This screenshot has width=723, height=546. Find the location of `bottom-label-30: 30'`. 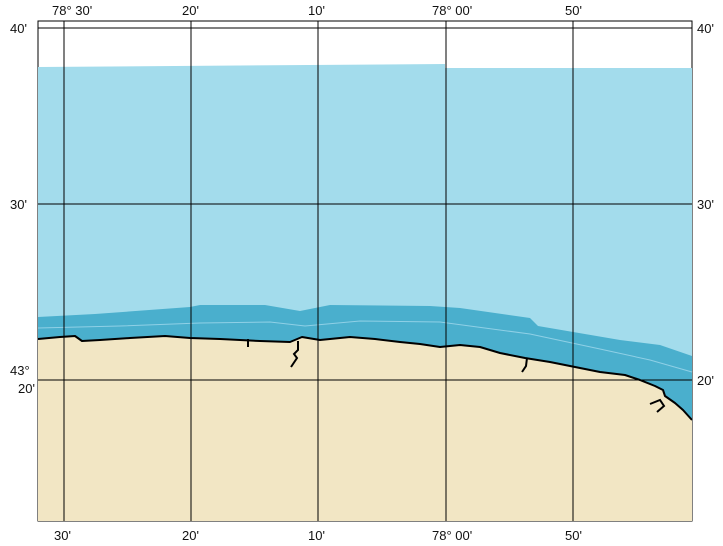

bottom-label-30: 30' is located at coordinates (62, 535).